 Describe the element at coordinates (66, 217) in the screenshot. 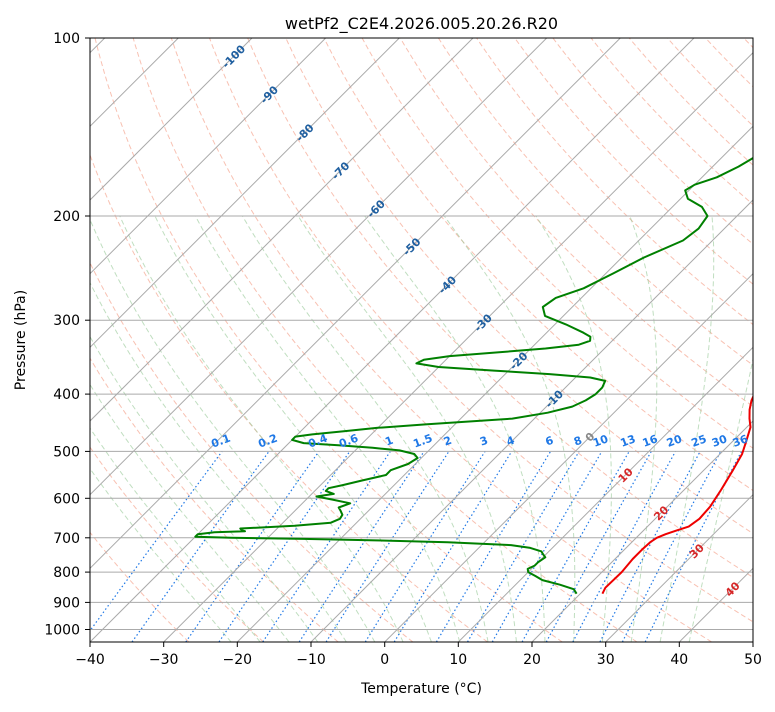

I see `y-tick-label: 200` at that location.